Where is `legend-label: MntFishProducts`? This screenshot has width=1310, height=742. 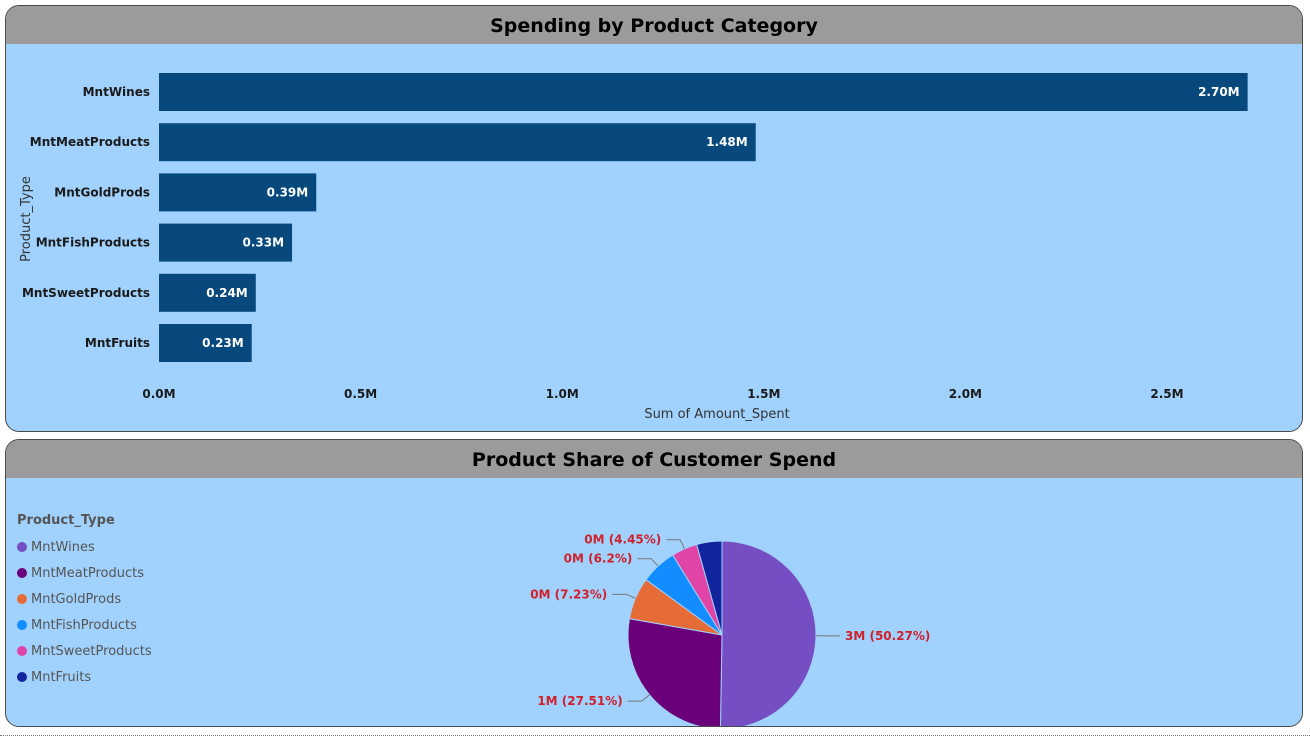 legend-label: MntFishProducts is located at coordinates (84, 625).